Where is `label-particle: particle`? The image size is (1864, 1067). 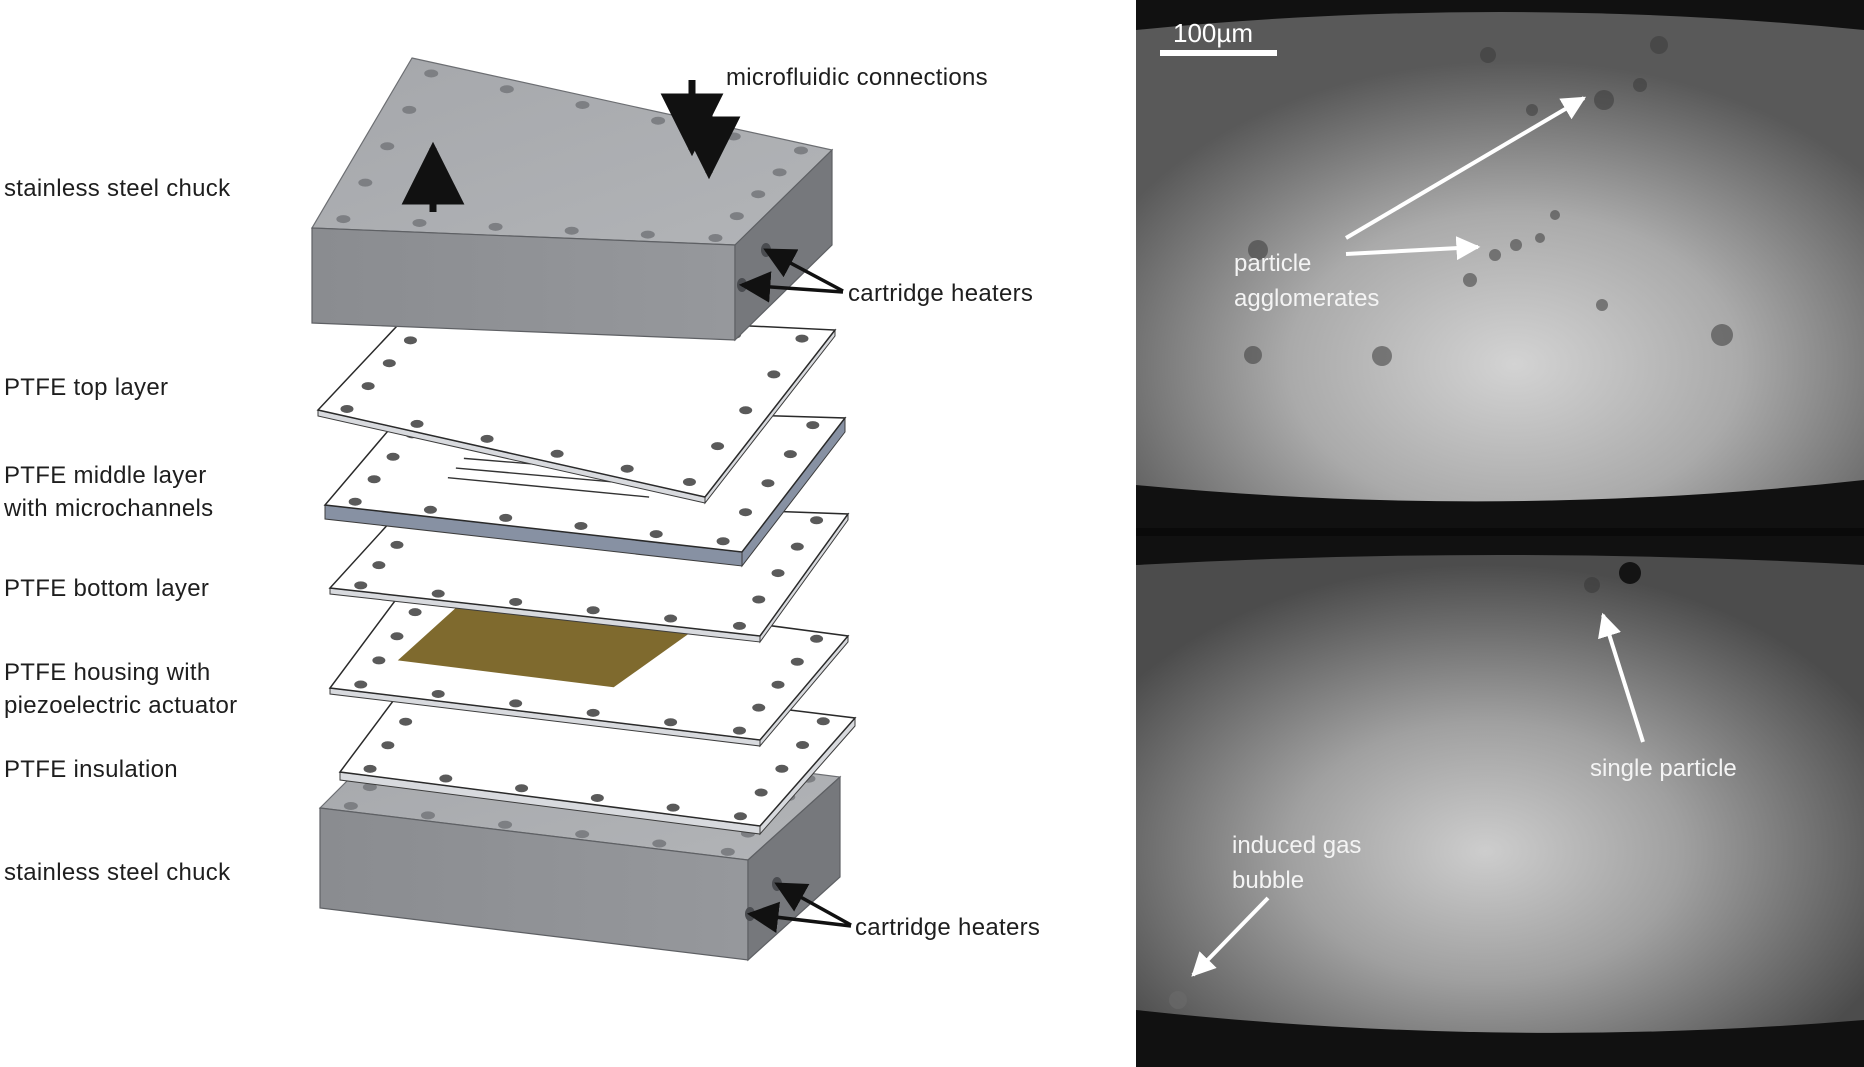
label-particle: particle is located at coordinates (1273, 263).